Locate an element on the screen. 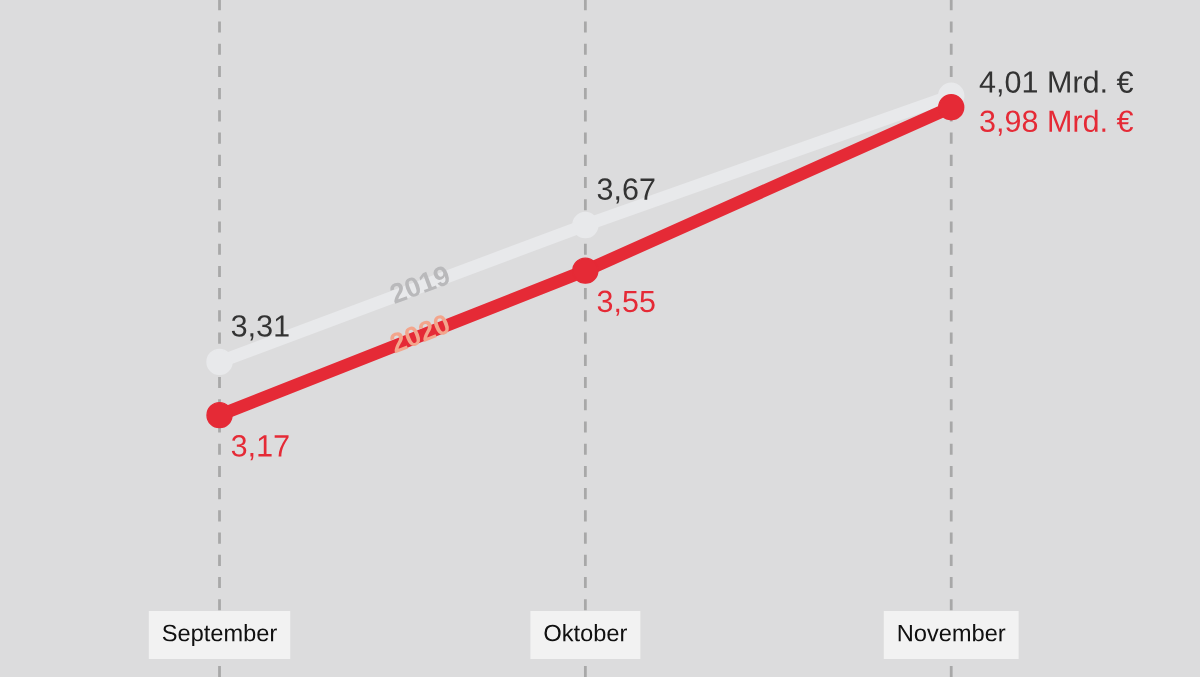  data-label: 3,31 is located at coordinates (260, 328).